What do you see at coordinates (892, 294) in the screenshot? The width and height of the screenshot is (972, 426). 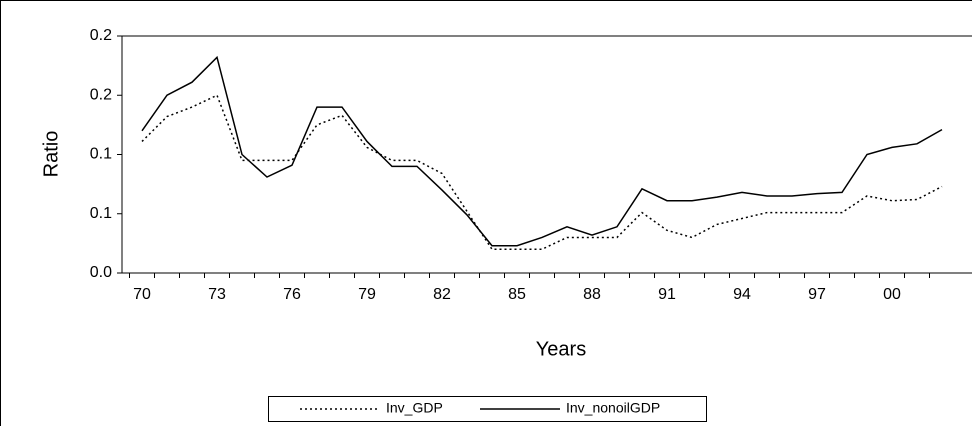 I see `x-tick-label: 00` at bounding box center [892, 294].